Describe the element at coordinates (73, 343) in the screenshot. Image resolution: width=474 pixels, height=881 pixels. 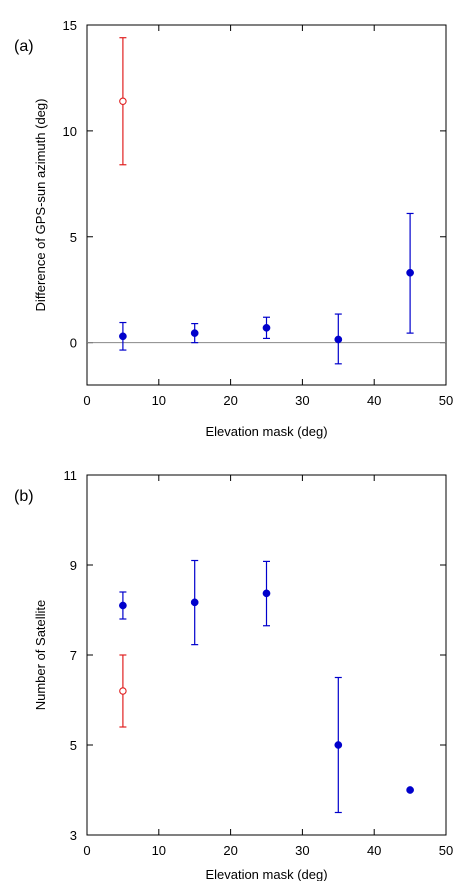
I see `y-tick-label: 0` at that location.